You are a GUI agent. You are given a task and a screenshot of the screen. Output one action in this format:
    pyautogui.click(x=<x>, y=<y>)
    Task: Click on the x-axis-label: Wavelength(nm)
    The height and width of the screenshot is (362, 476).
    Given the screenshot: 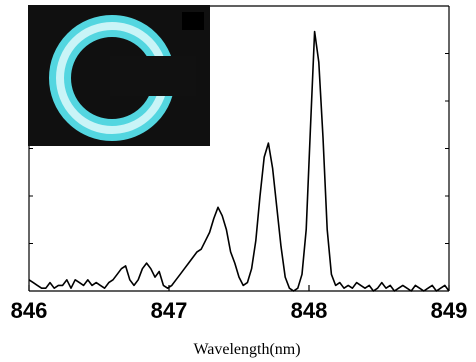 What is the action you would take?
    pyautogui.click(x=246, y=349)
    